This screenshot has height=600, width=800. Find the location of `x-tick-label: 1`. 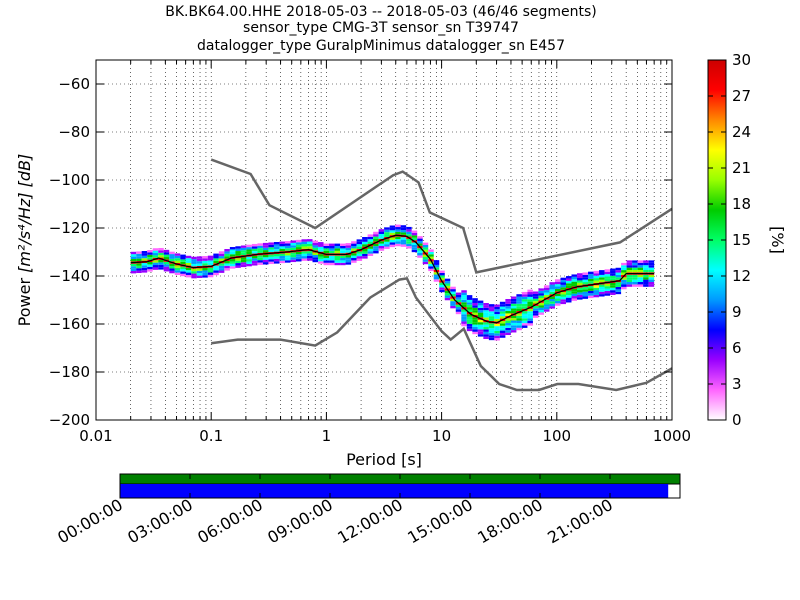

x-tick-label: 1 is located at coordinates (327, 436).